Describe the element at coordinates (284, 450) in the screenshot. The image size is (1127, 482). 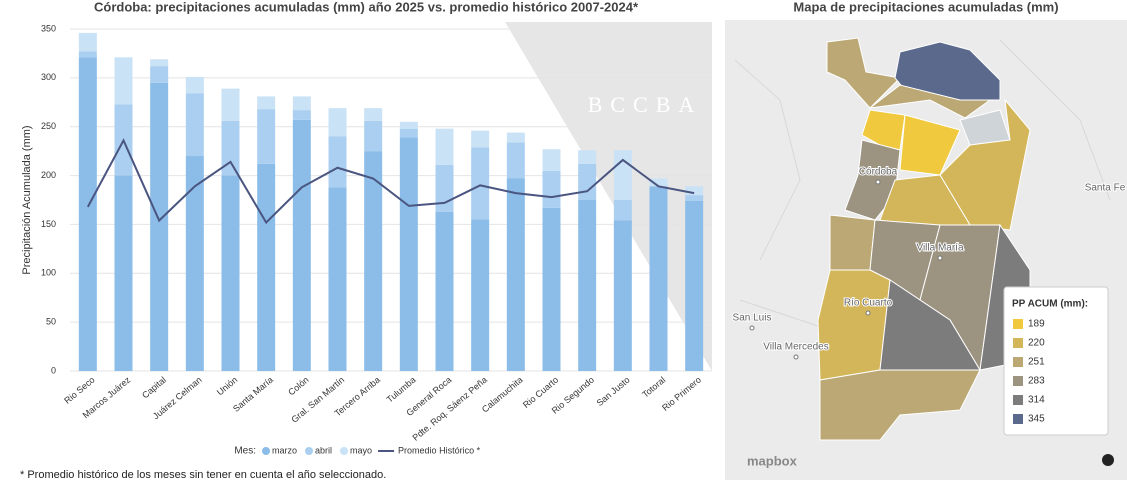
I see `legend-label: marzo` at that location.